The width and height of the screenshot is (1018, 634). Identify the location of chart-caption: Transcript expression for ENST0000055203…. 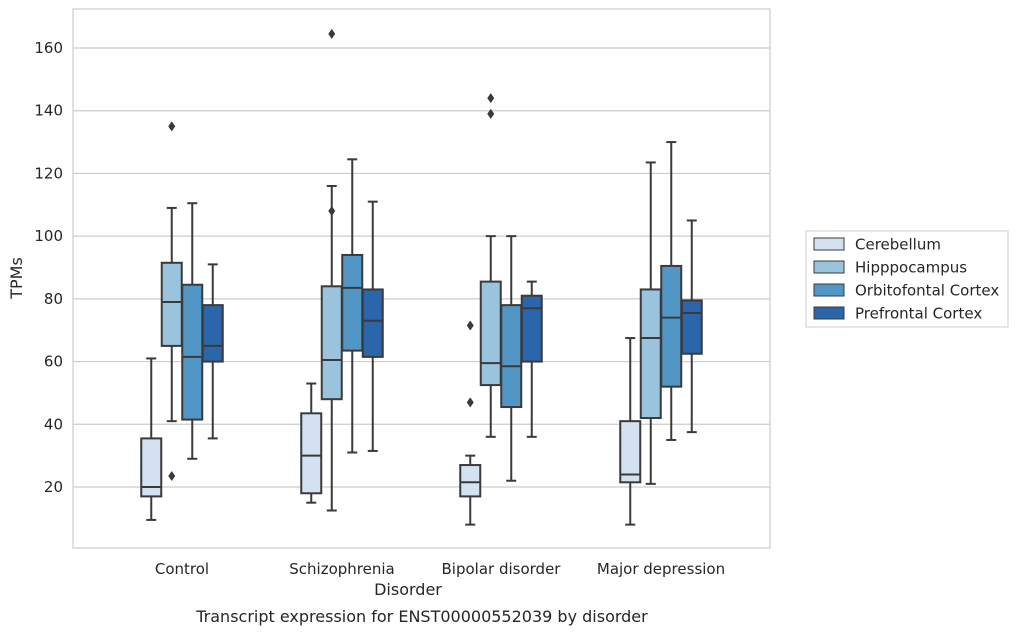
(421, 616).